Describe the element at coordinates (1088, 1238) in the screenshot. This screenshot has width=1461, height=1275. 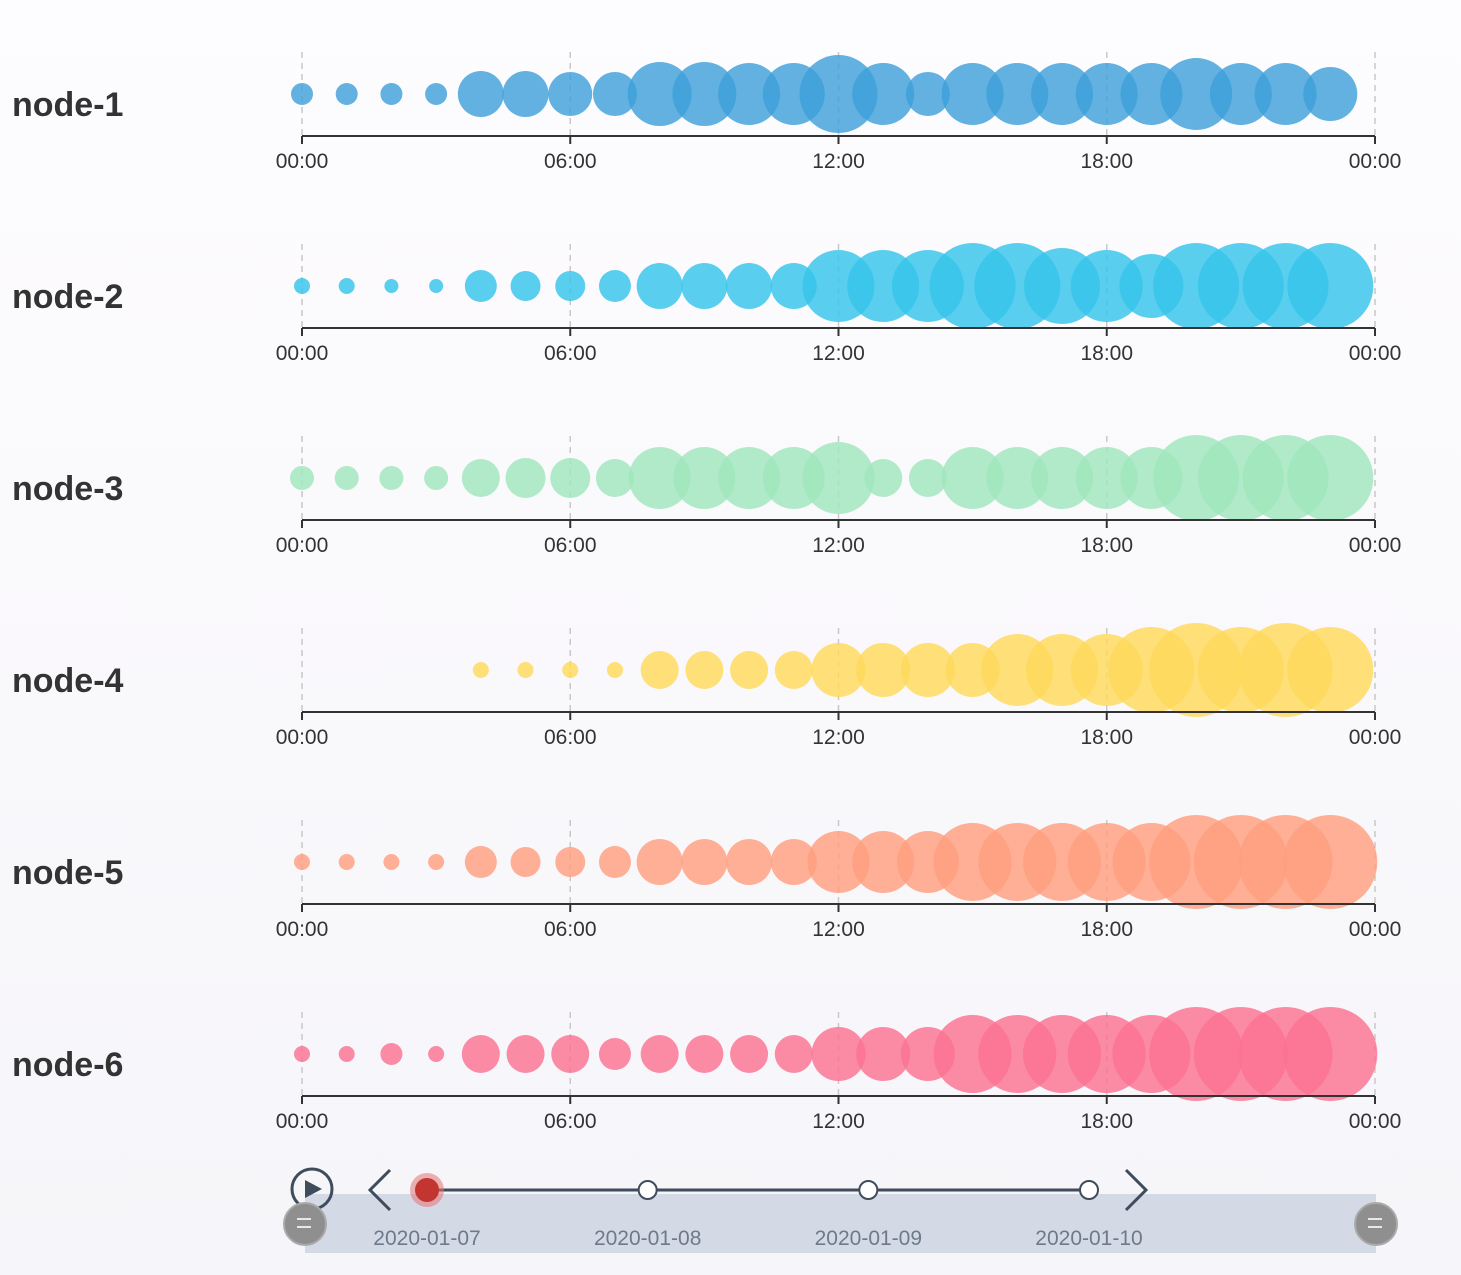
I see `timeline-date-label: 2020-01-10` at that location.